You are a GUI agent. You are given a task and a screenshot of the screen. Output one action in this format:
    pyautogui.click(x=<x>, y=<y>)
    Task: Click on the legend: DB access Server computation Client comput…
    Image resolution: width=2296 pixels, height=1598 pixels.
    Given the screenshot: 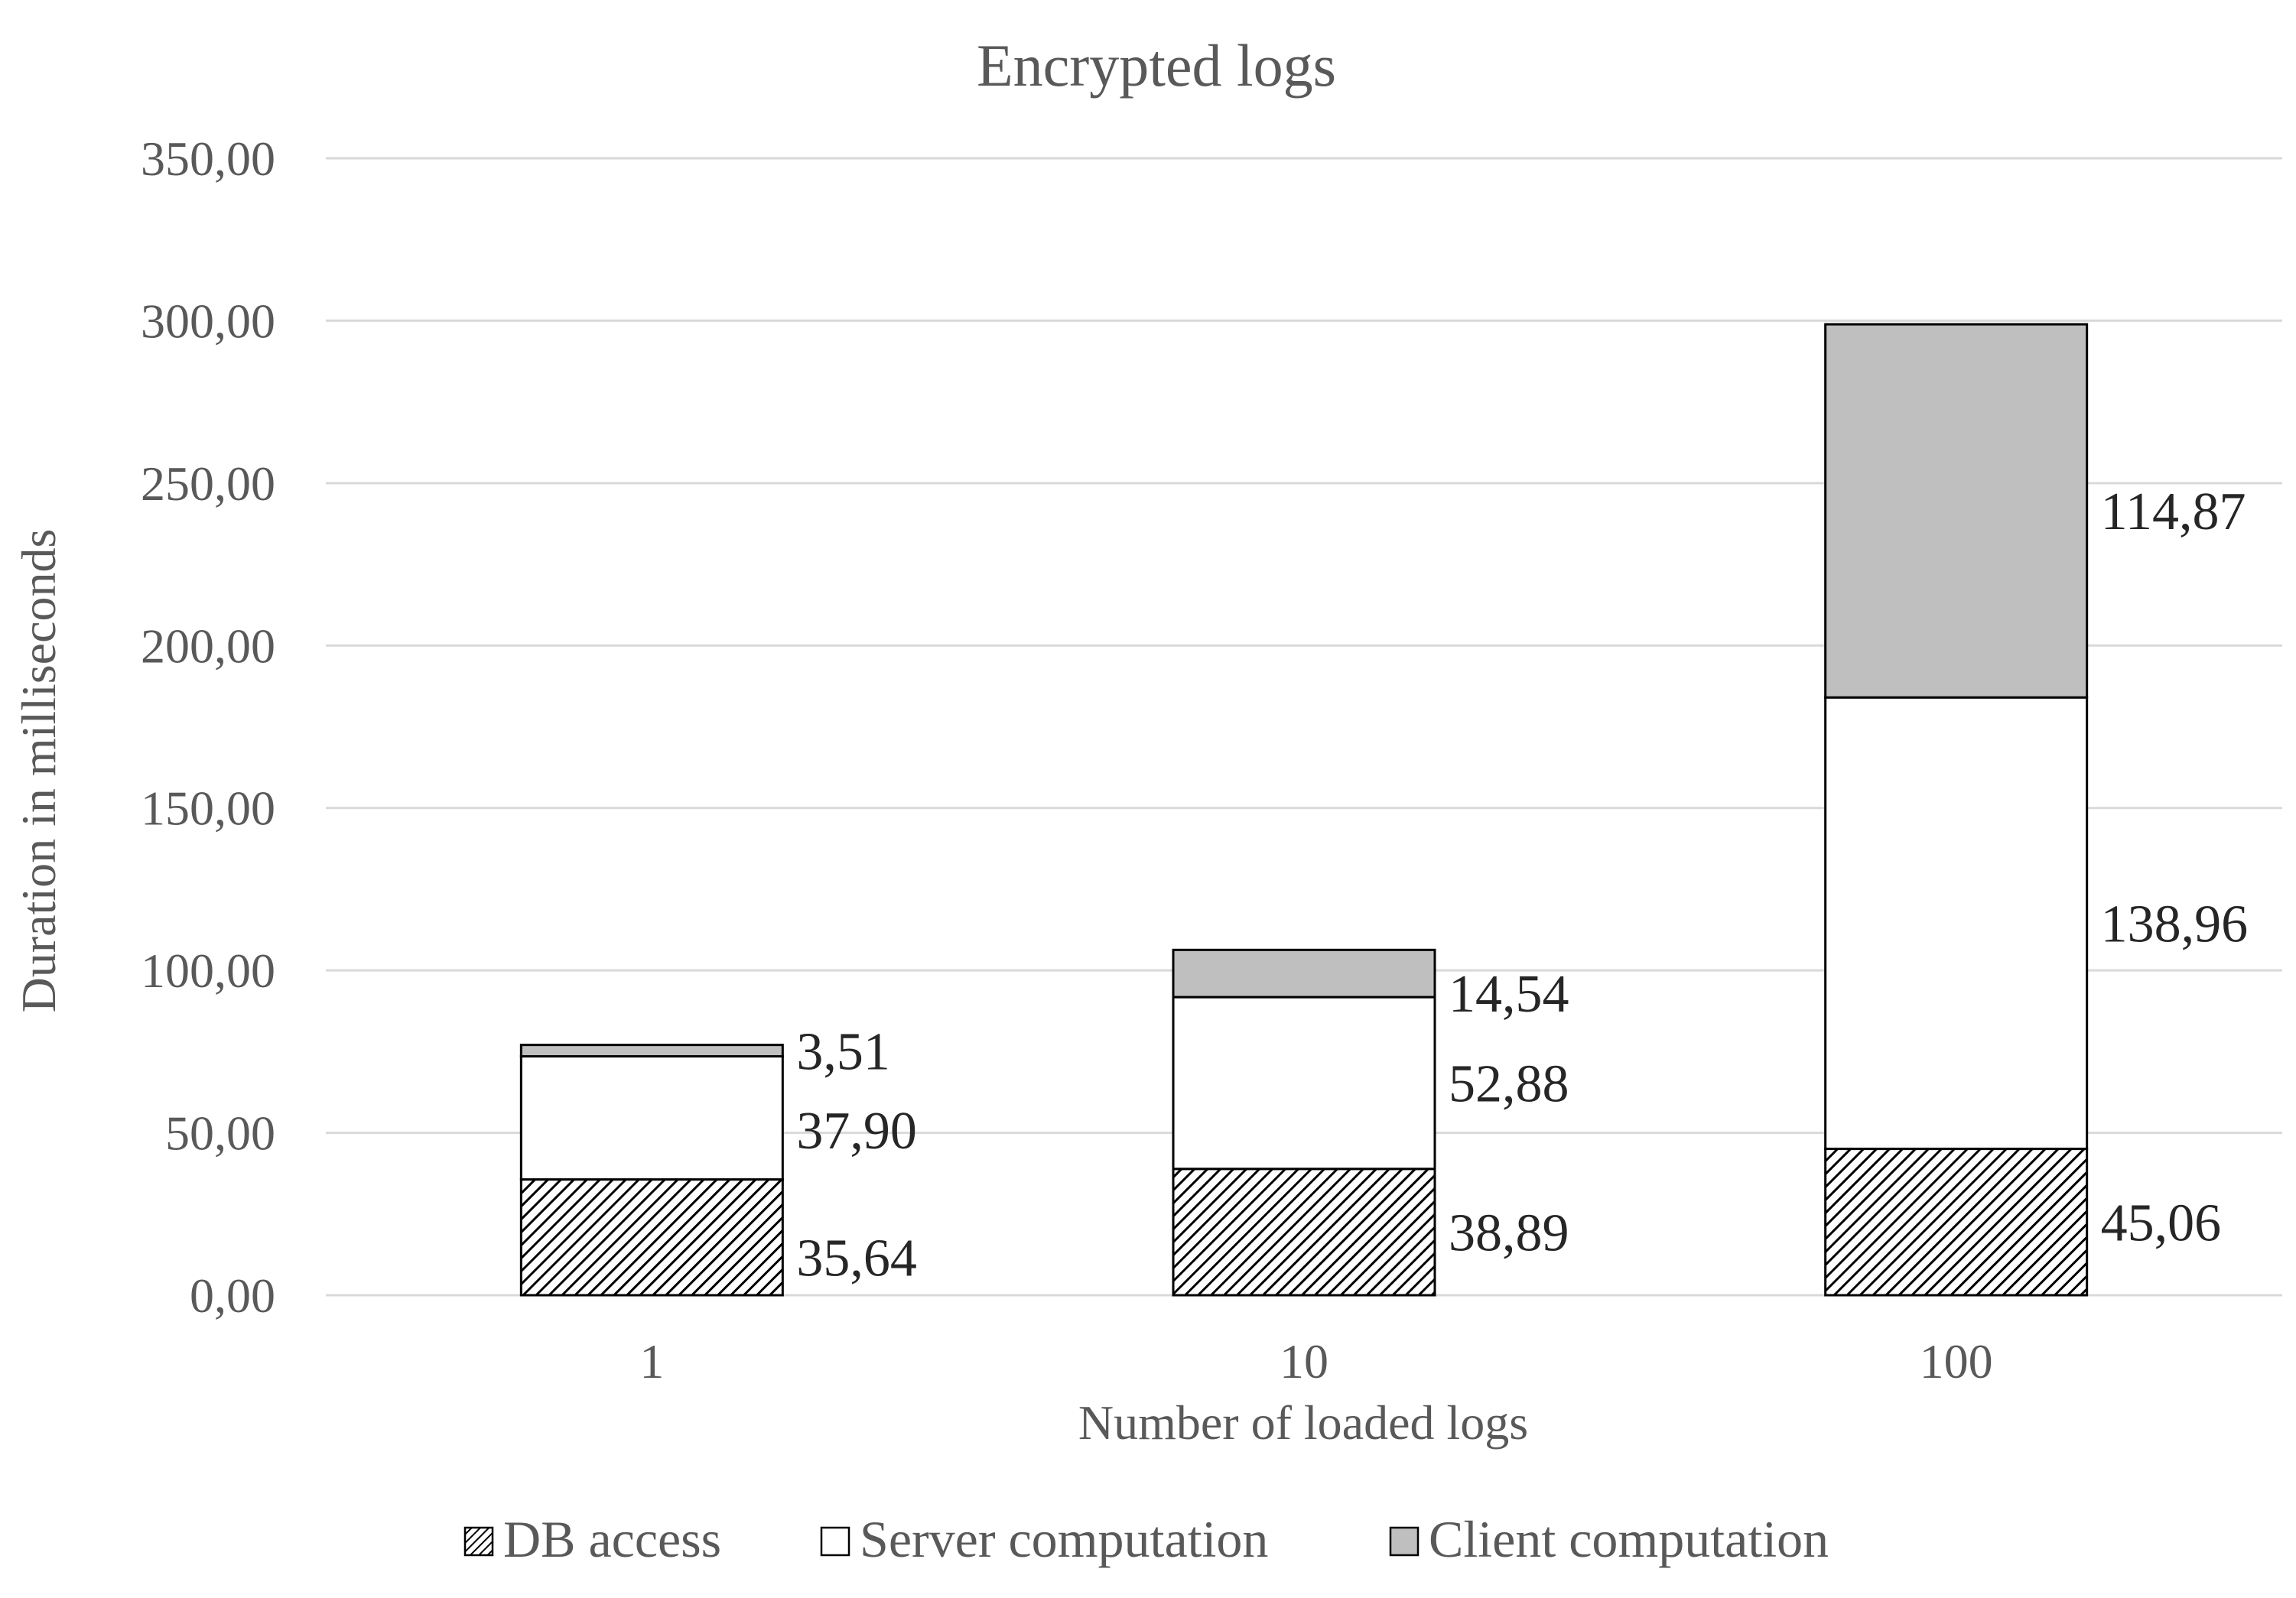 What is the action you would take?
    pyautogui.click(x=1146, y=1539)
    